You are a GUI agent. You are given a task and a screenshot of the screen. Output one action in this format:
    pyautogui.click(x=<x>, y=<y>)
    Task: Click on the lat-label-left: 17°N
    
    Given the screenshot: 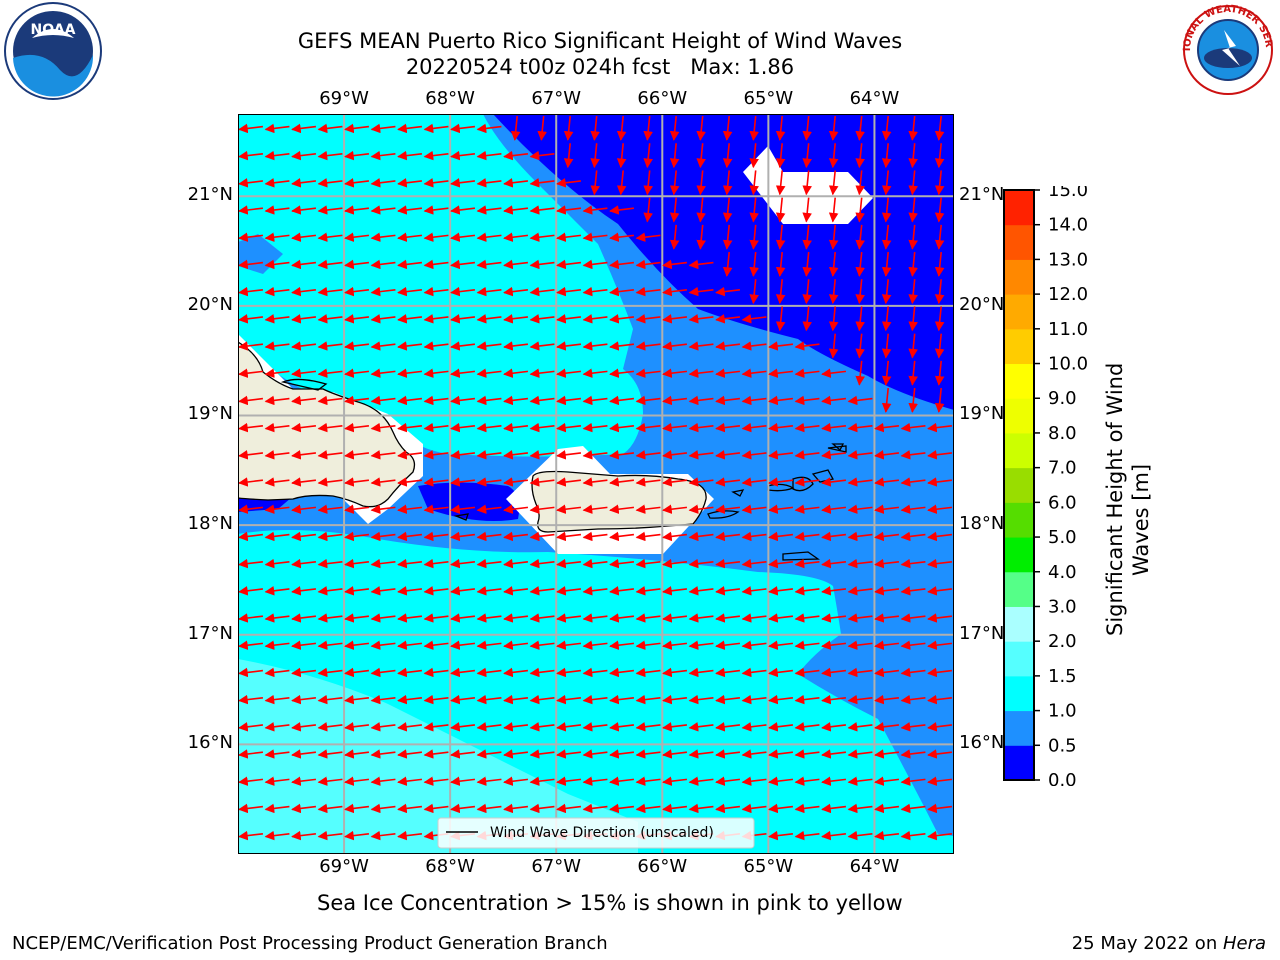 What is the action you would take?
    pyautogui.click(x=210, y=633)
    